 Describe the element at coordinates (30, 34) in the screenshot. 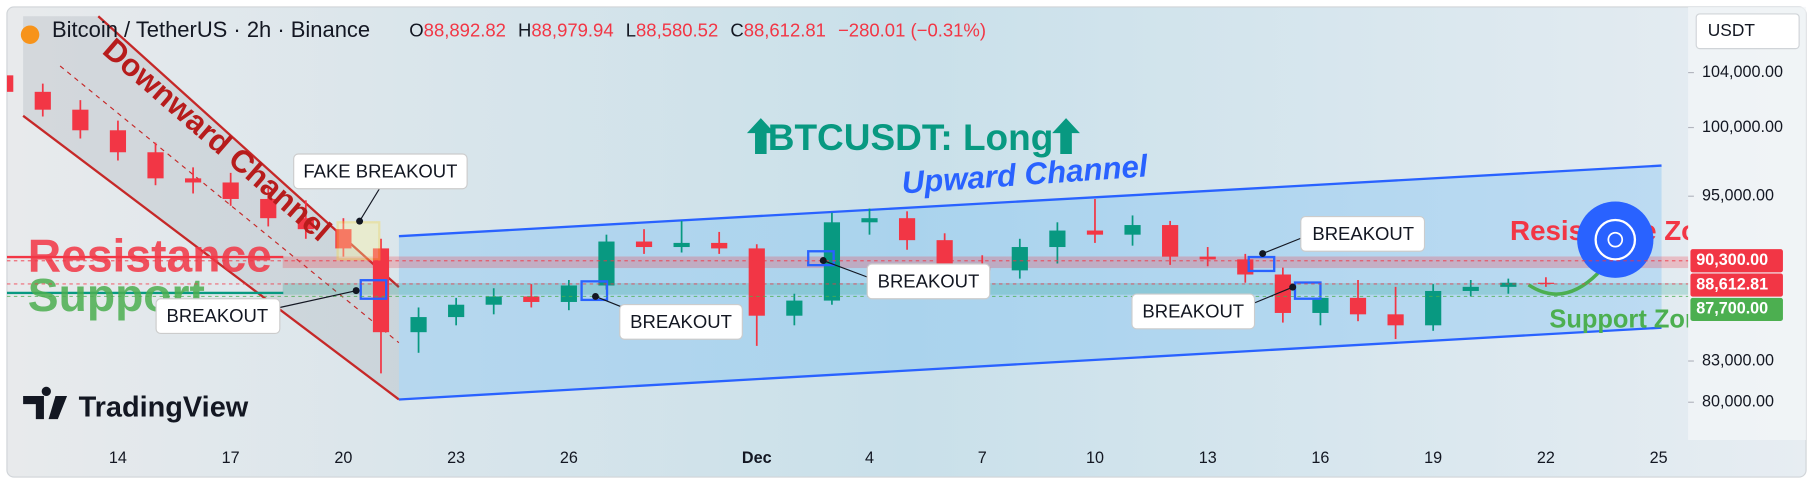

I see `bitcoin-icon` at that location.